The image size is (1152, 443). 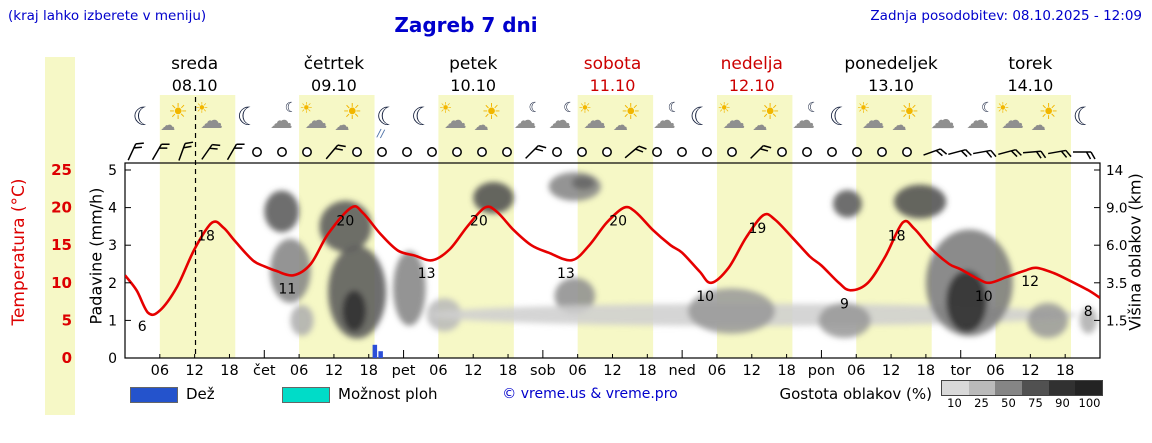 What do you see at coordinates (264, 371) in the screenshot?
I see `time-tick-label: čet` at bounding box center [264, 371].